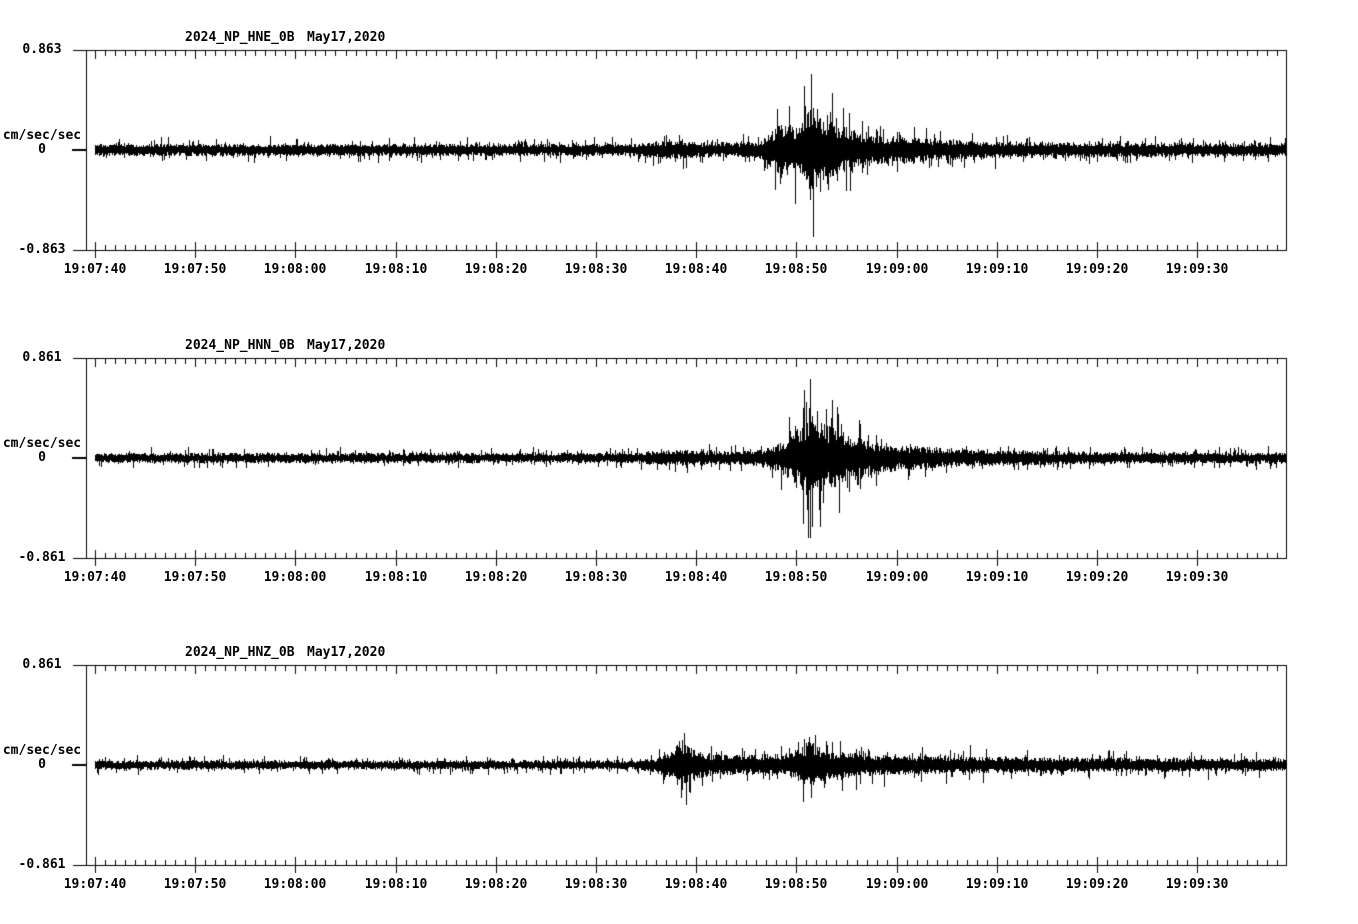  Describe the element at coordinates (240, 37) in the screenshot. I see `plot-title-station-channel: 2024_NP_HNE_0B` at that location.